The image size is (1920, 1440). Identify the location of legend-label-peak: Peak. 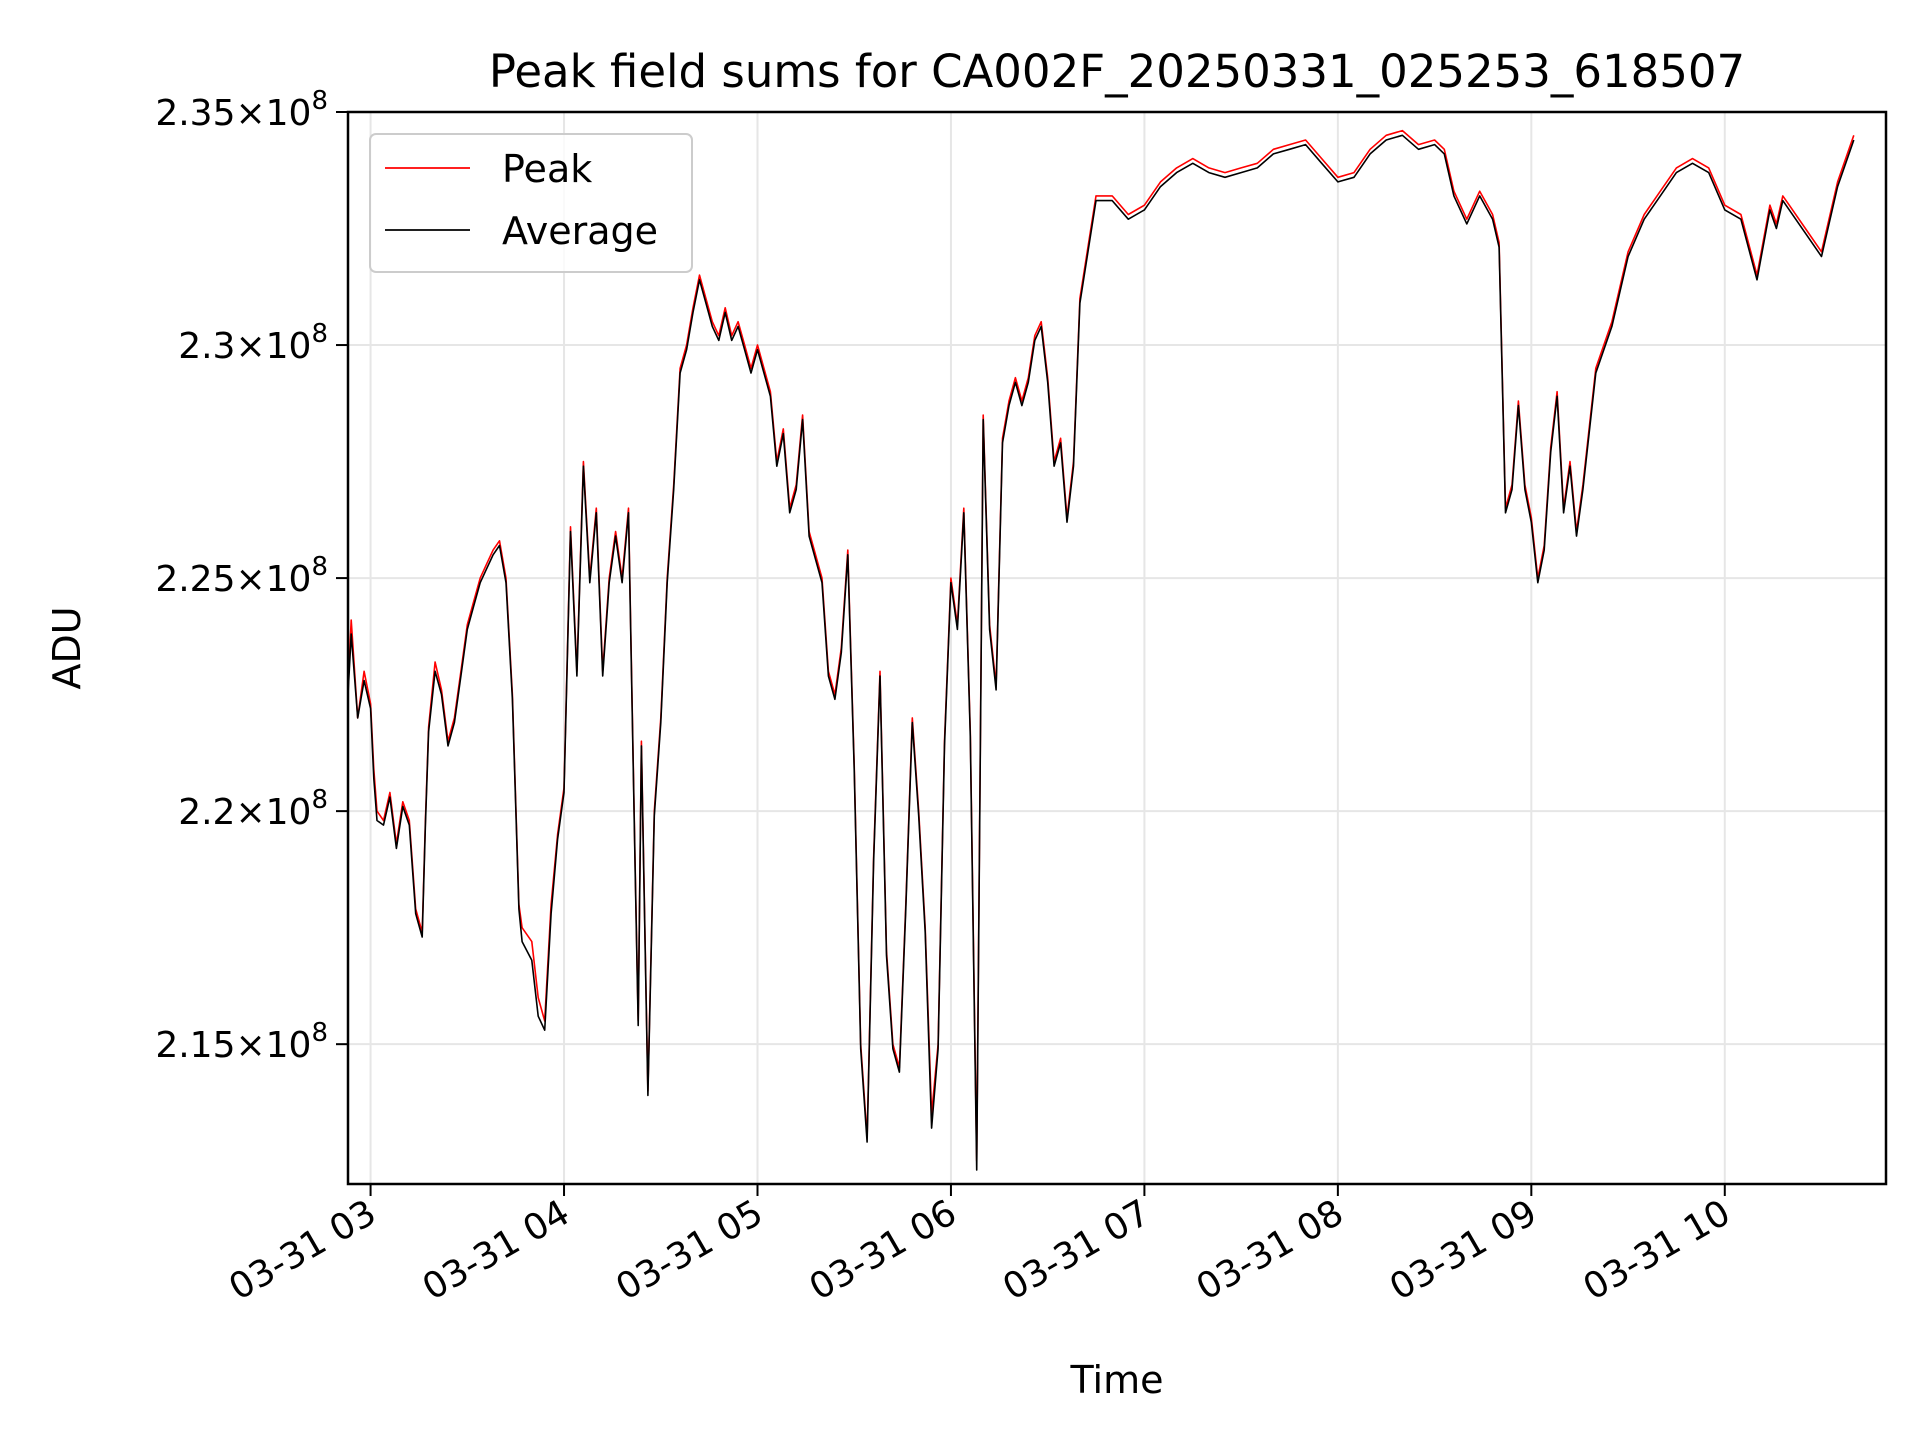
(547, 169).